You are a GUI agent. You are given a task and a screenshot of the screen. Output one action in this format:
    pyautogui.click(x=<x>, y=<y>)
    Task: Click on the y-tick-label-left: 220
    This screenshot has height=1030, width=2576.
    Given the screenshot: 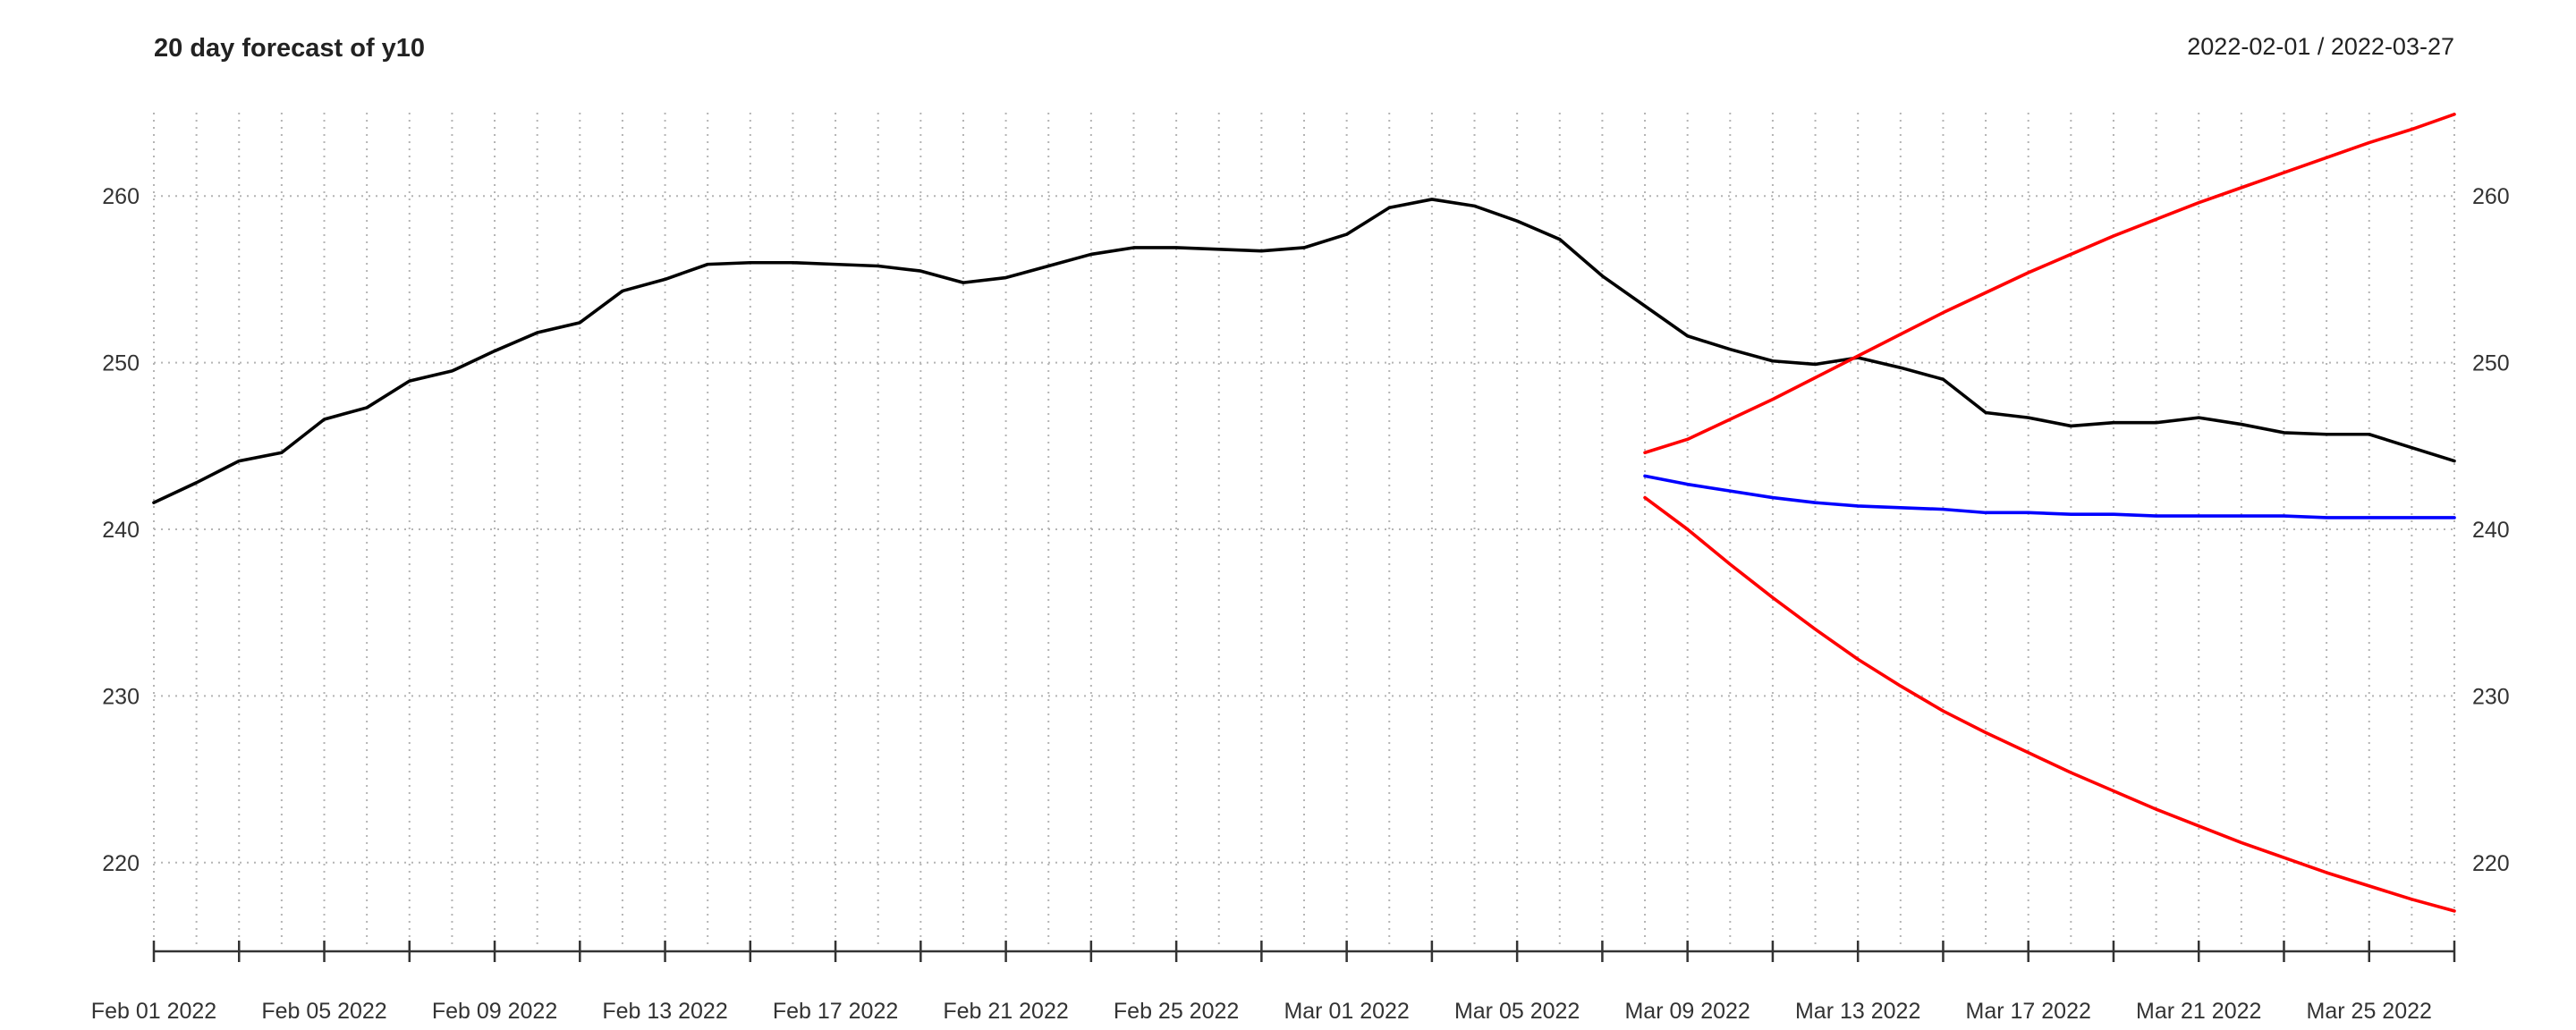 What is the action you would take?
    pyautogui.click(x=121, y=863)
    